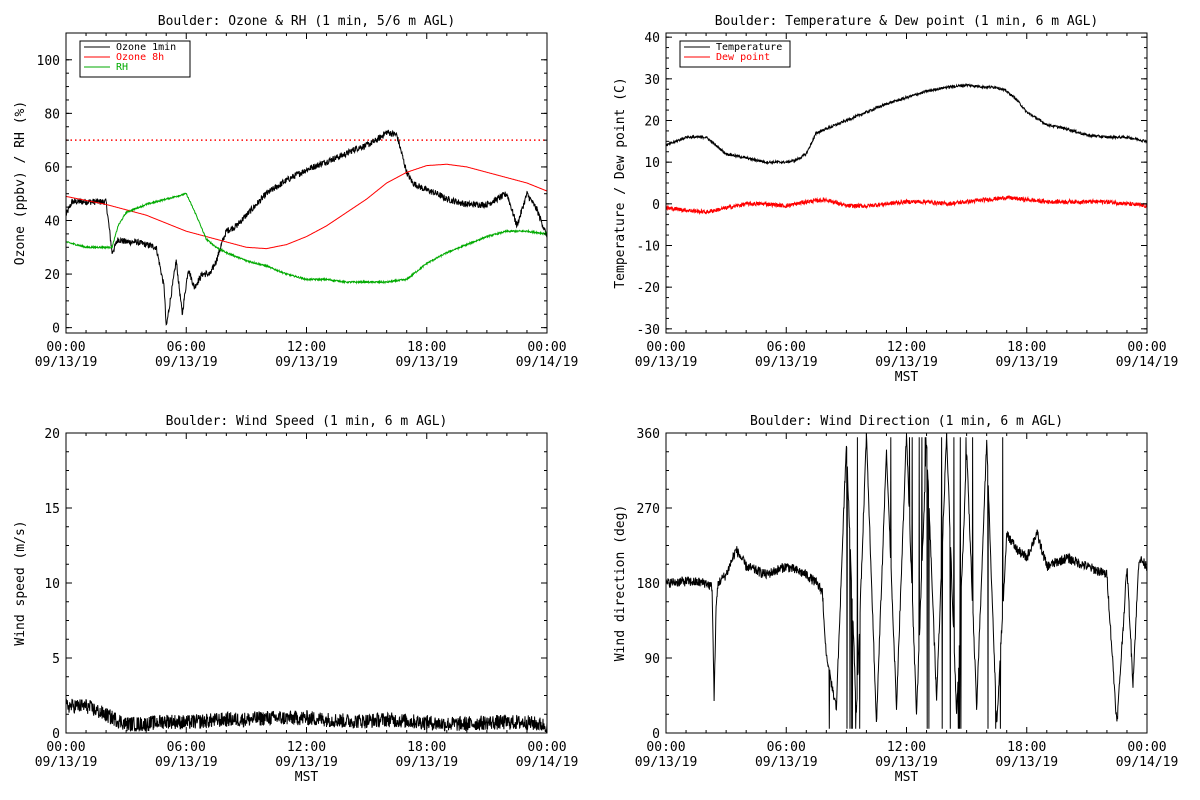  Describe the element at coordinates (56, 659) in the screenshot. I see `y-tick-label: 5` at that location.